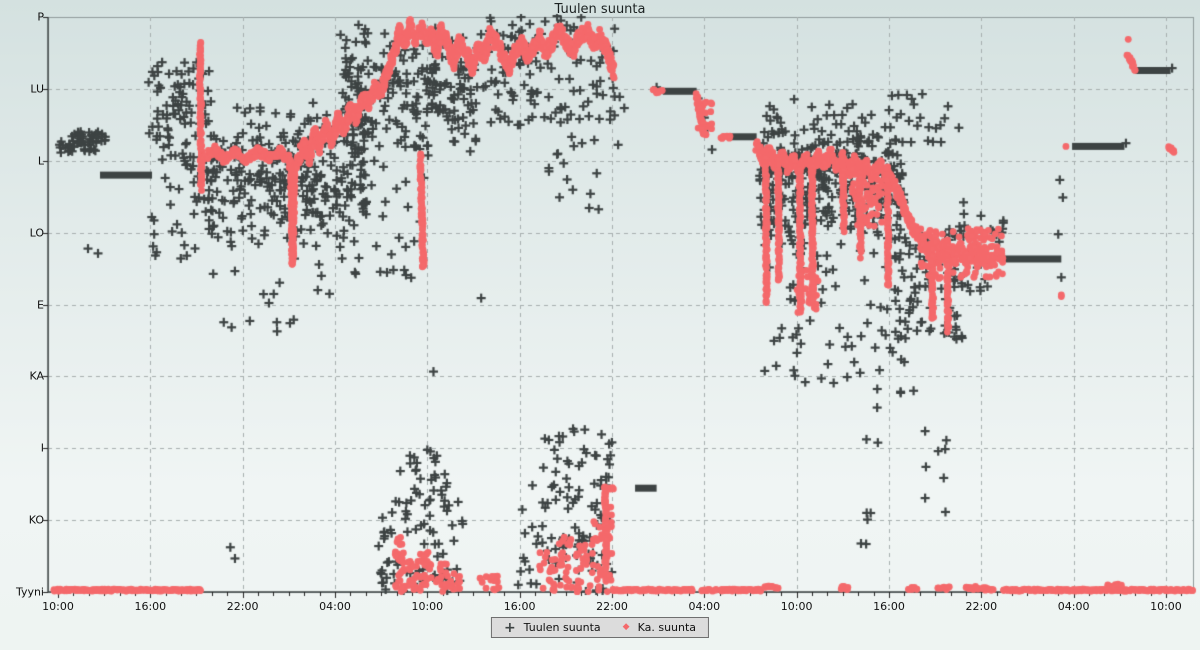 This screenshot has width=1200, height=650. I want to click on legend-item-ka-suunta: ◆ Ka. suunta, so click(659, 627).